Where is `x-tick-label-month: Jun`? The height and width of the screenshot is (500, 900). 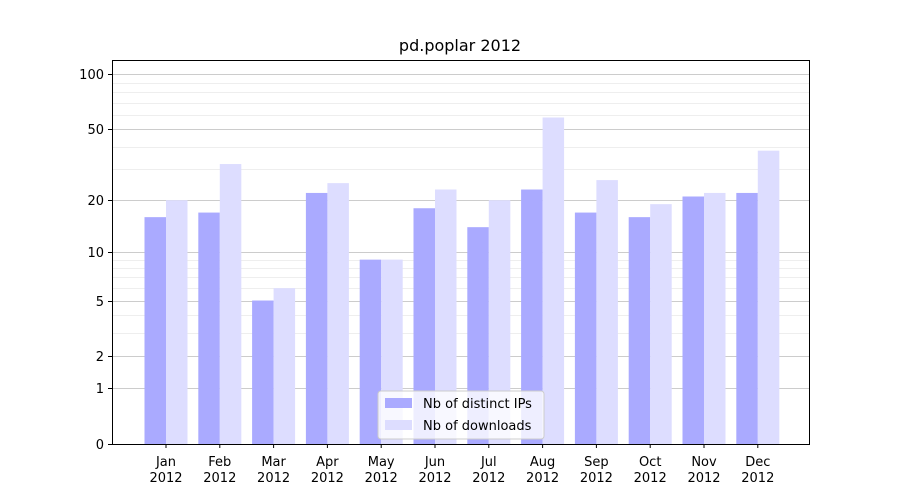 x-tick-label-month: Jun is located at coordinates (434, 462).